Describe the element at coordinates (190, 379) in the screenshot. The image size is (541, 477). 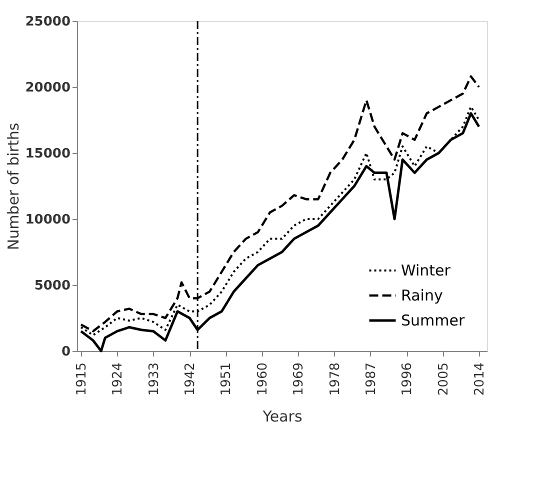
I see `x-tick-label: 1942` at that location.